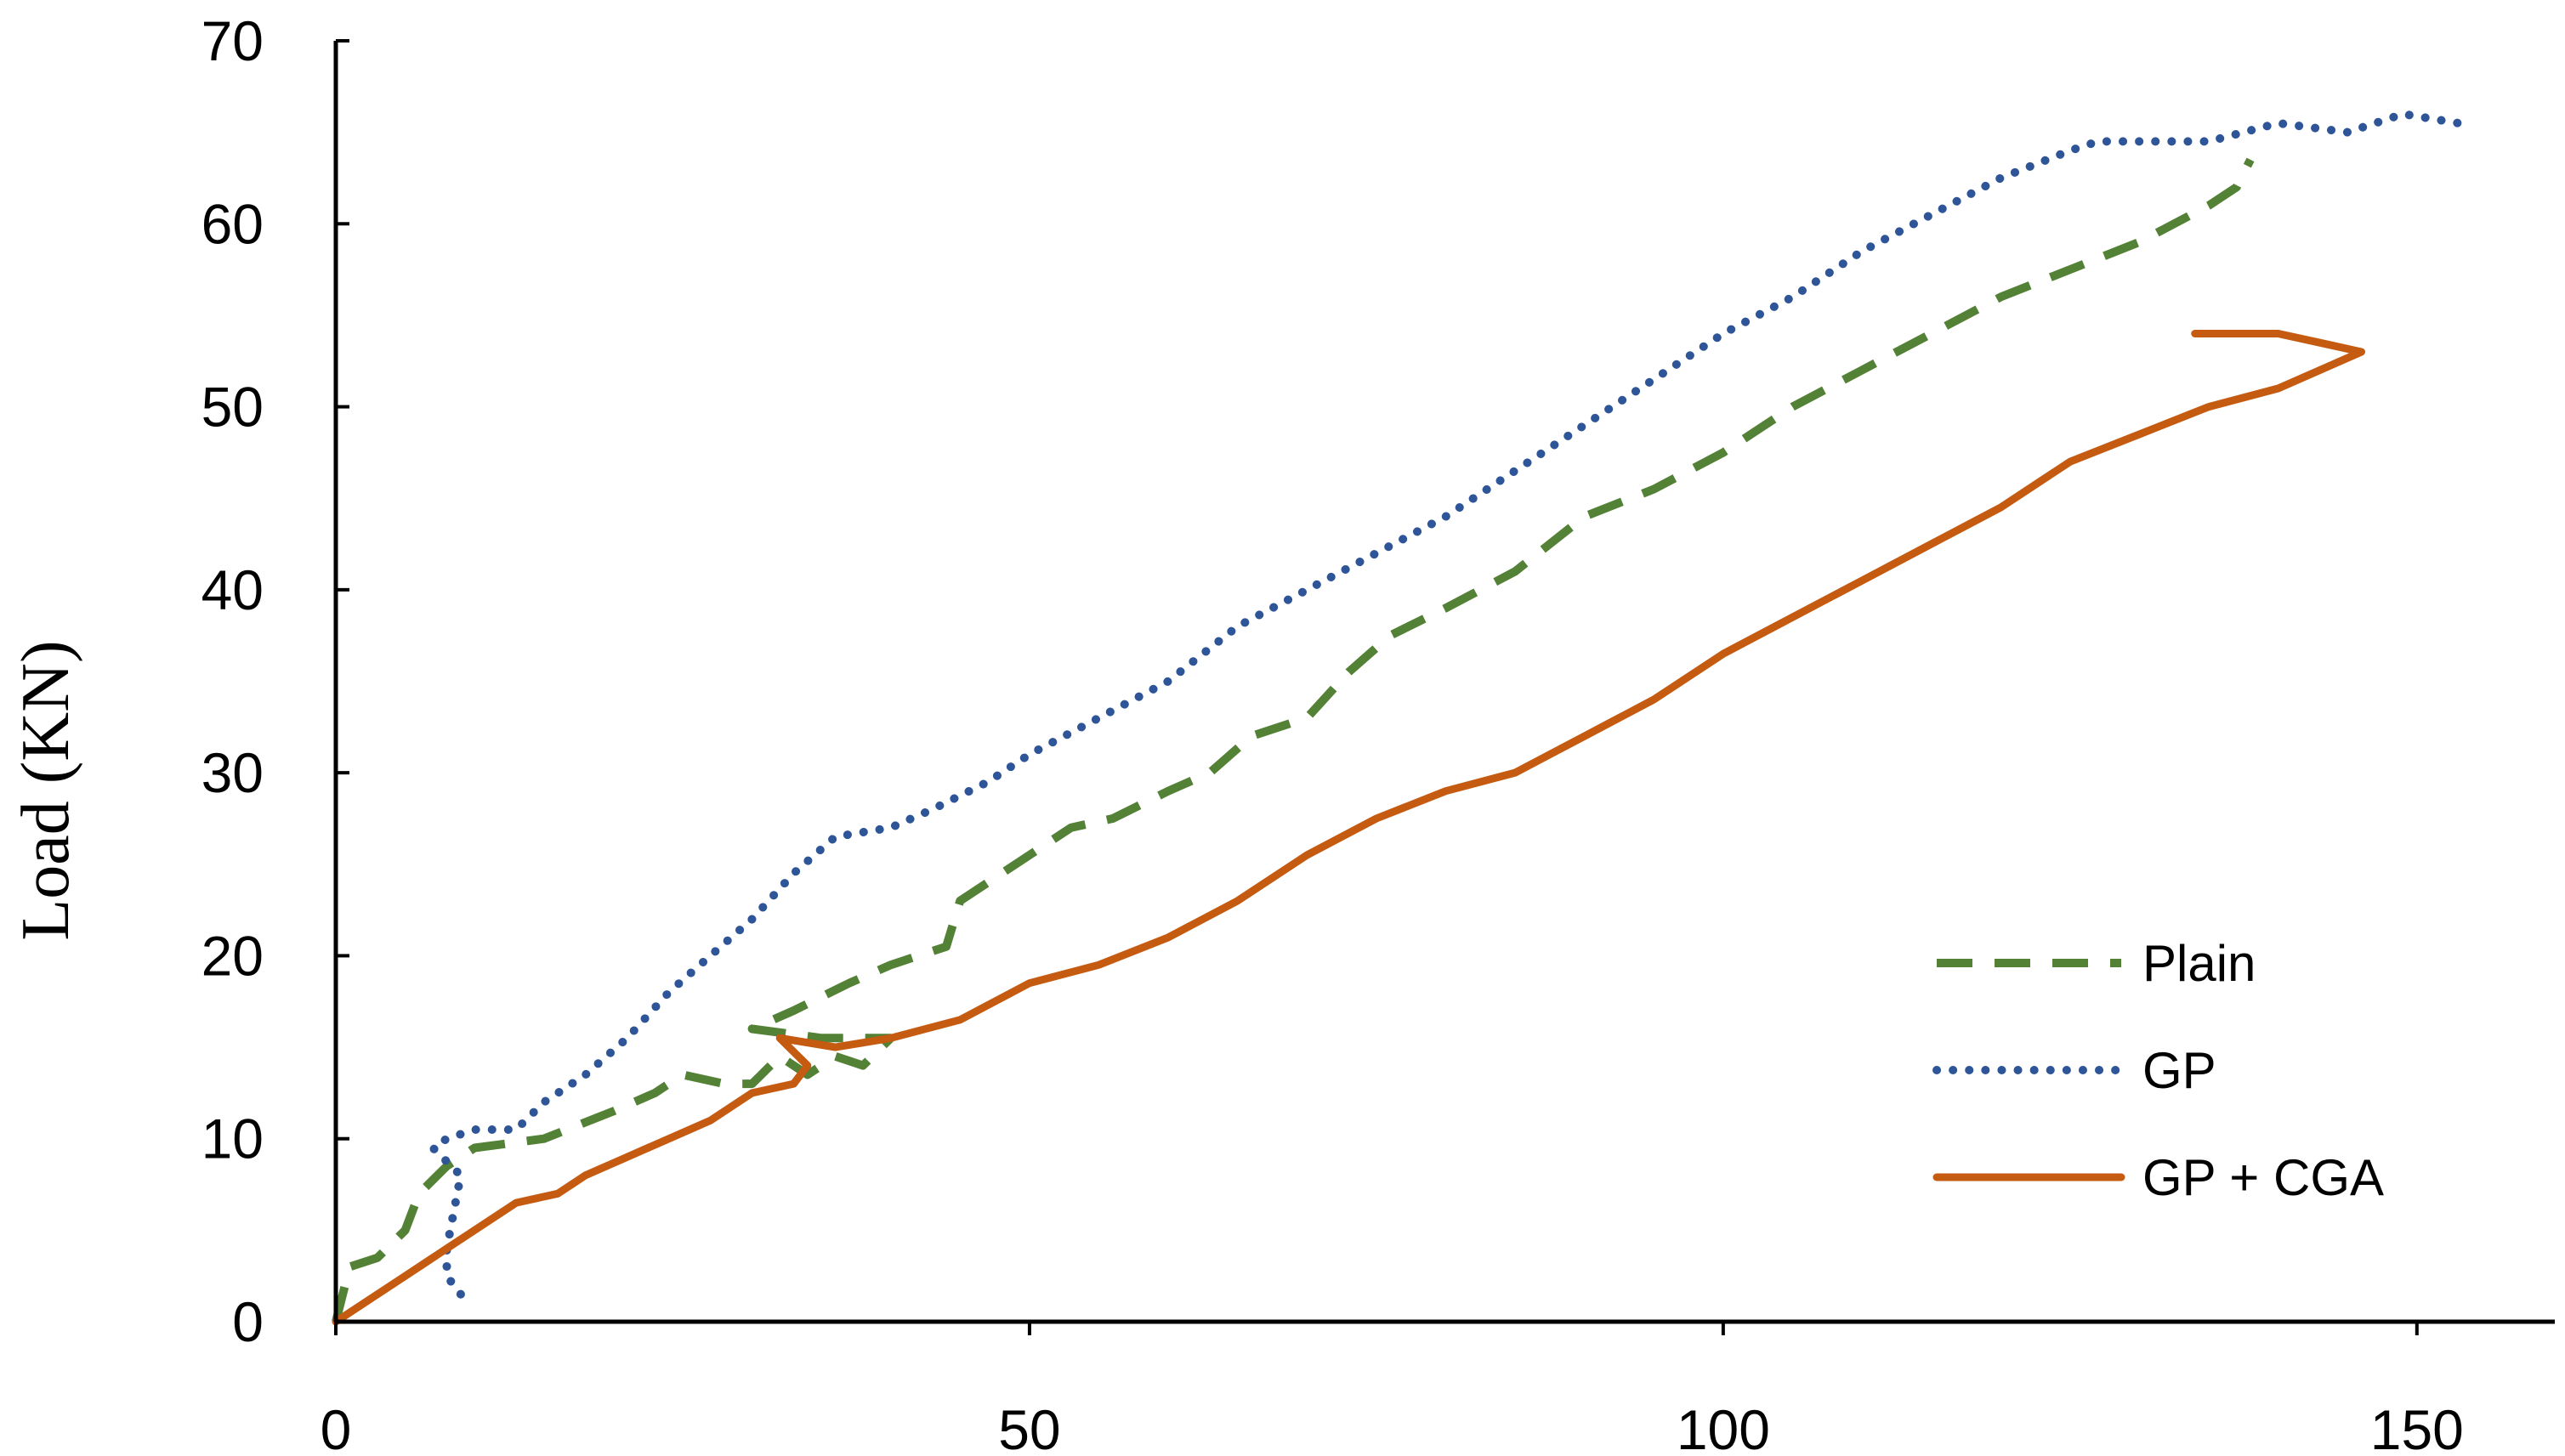  What do you see at coordinates (233, 1139) in the screenshot?
I see `y-tick-label-1: 10` at bounding box center [233, 1139].